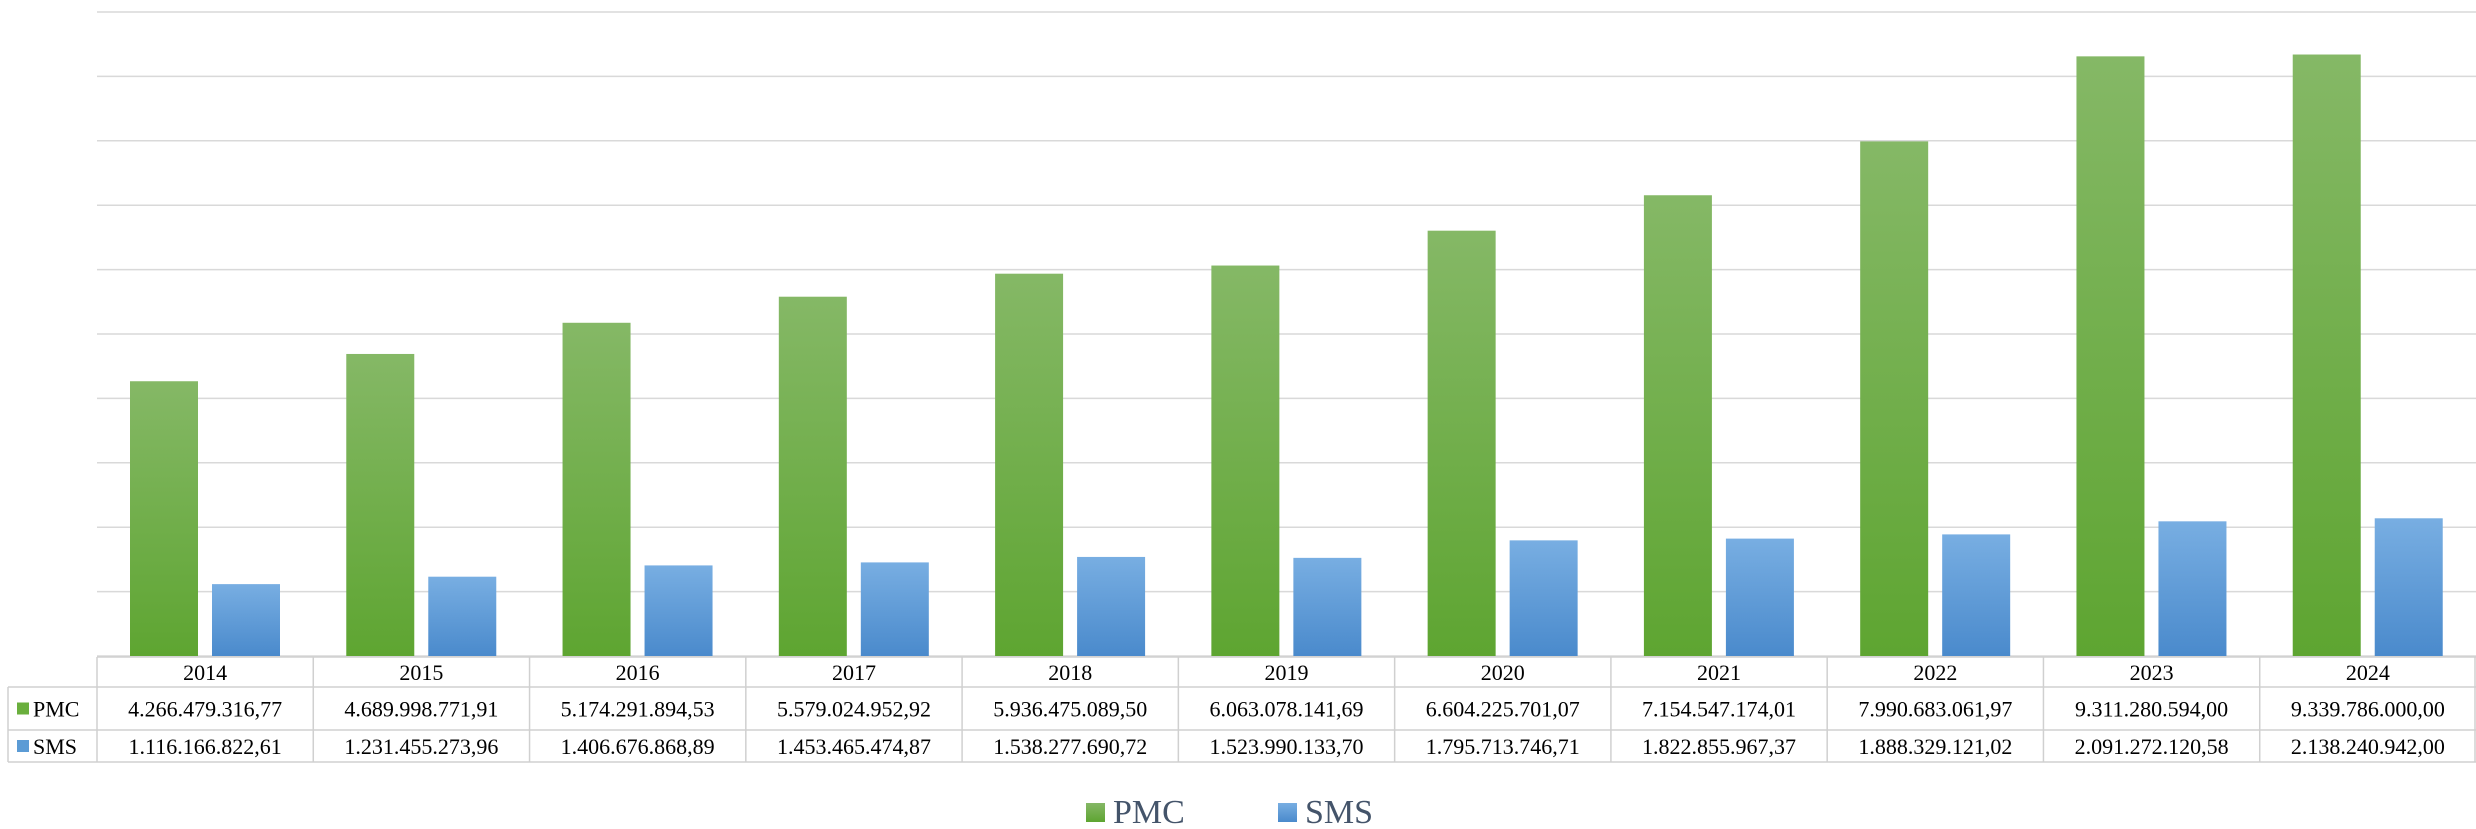  Describe the element at coordinates (2368, 746) in the screenshot. I see `table-cell-sms-2024: 2.138.240.942,00` at that location.